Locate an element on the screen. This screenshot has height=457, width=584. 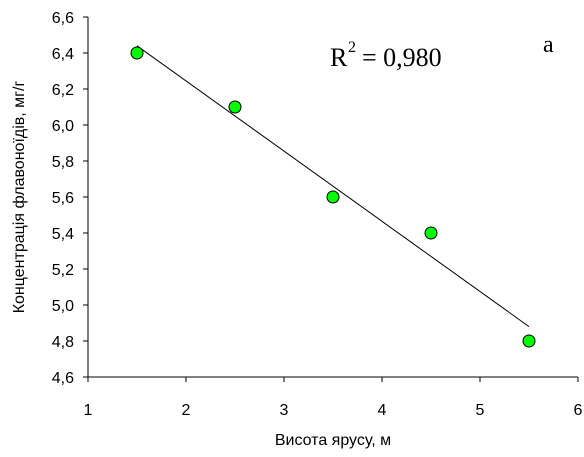
x-tick-label: 1 is located at coordinates (88, 410).